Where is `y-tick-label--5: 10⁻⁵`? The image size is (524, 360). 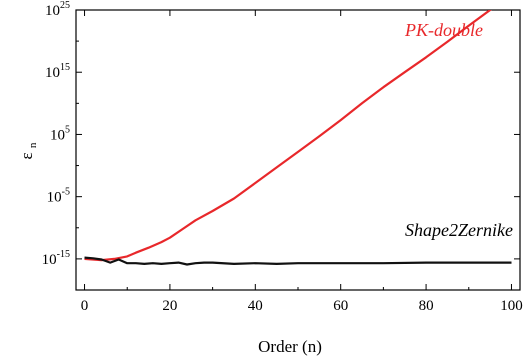
y-tick-label--5: 10⁻⁵ is located at coordinates (58, 196).